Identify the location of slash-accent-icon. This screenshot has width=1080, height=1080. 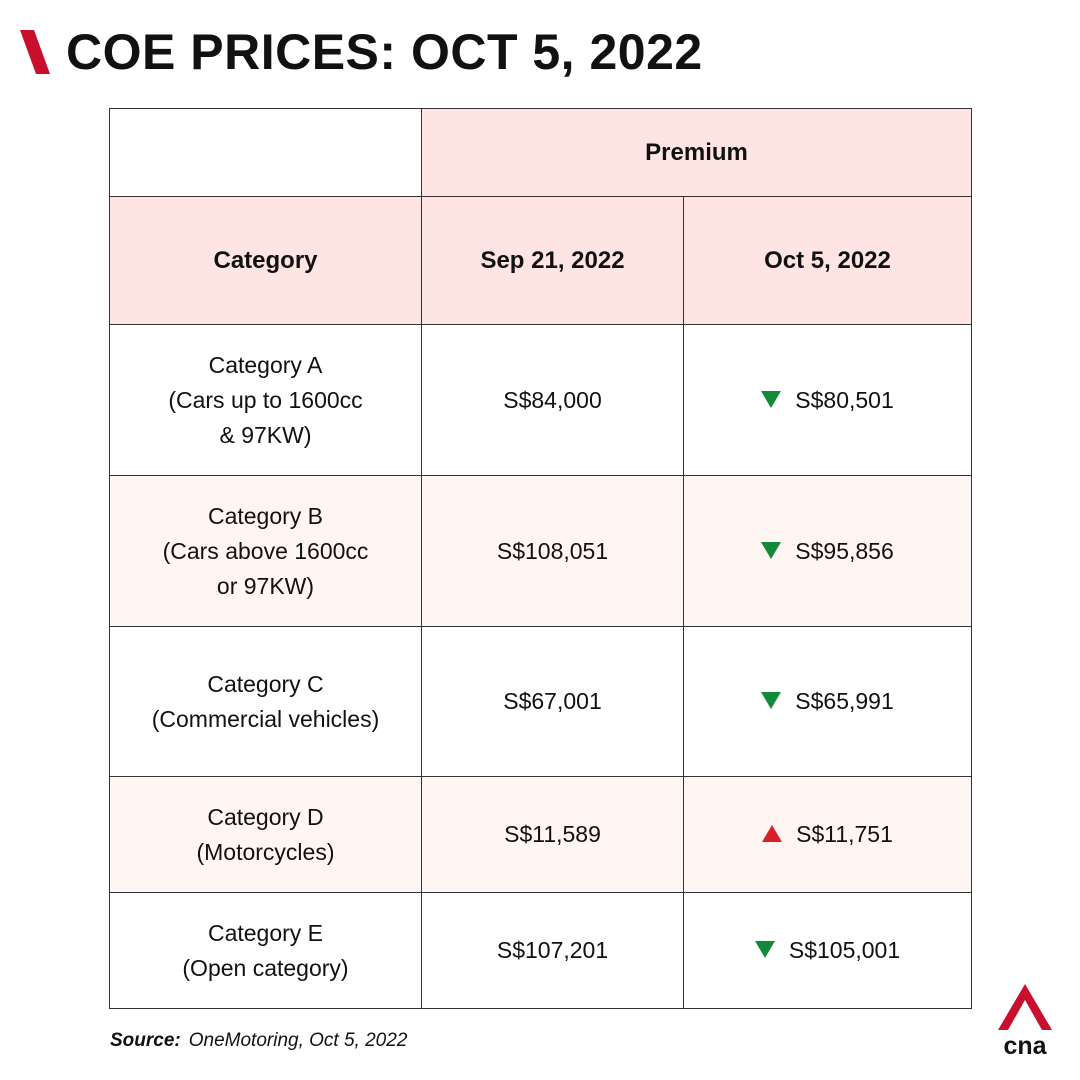
(35, 52).